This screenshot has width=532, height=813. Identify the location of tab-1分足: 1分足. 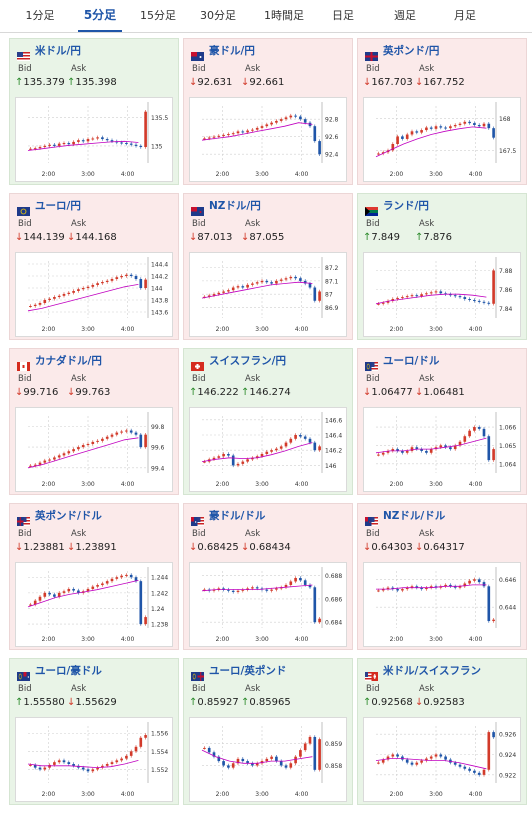
(40, 15).